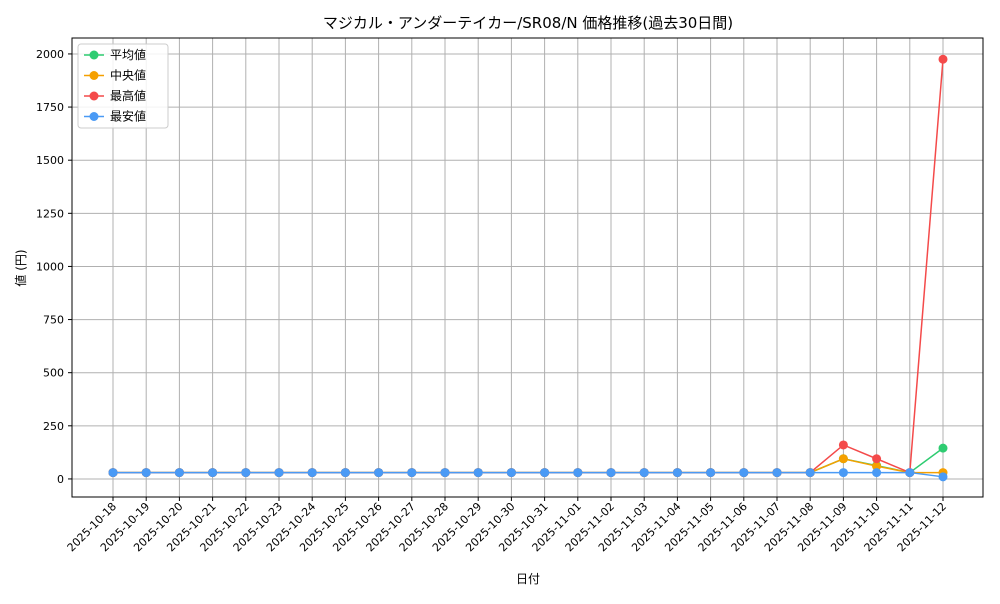 The height and width of the screenshot is (604, 1000). Describe the element at coordinates (123, 86) in the screenshot. I see `legend-box` at that location.